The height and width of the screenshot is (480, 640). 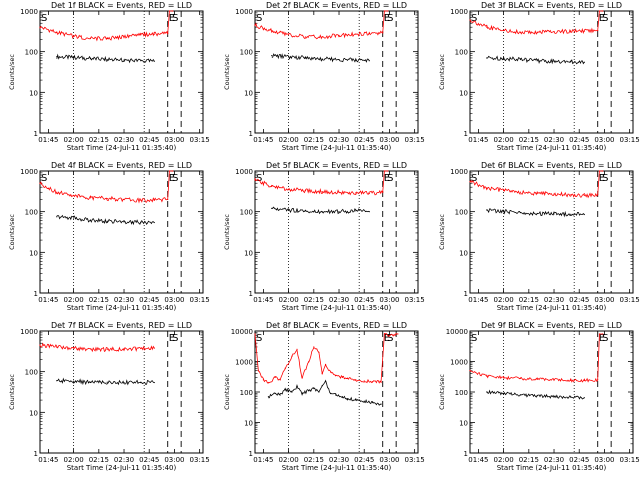 I want to click on x-tick-label: 01:45, so click(x=48, y=460).